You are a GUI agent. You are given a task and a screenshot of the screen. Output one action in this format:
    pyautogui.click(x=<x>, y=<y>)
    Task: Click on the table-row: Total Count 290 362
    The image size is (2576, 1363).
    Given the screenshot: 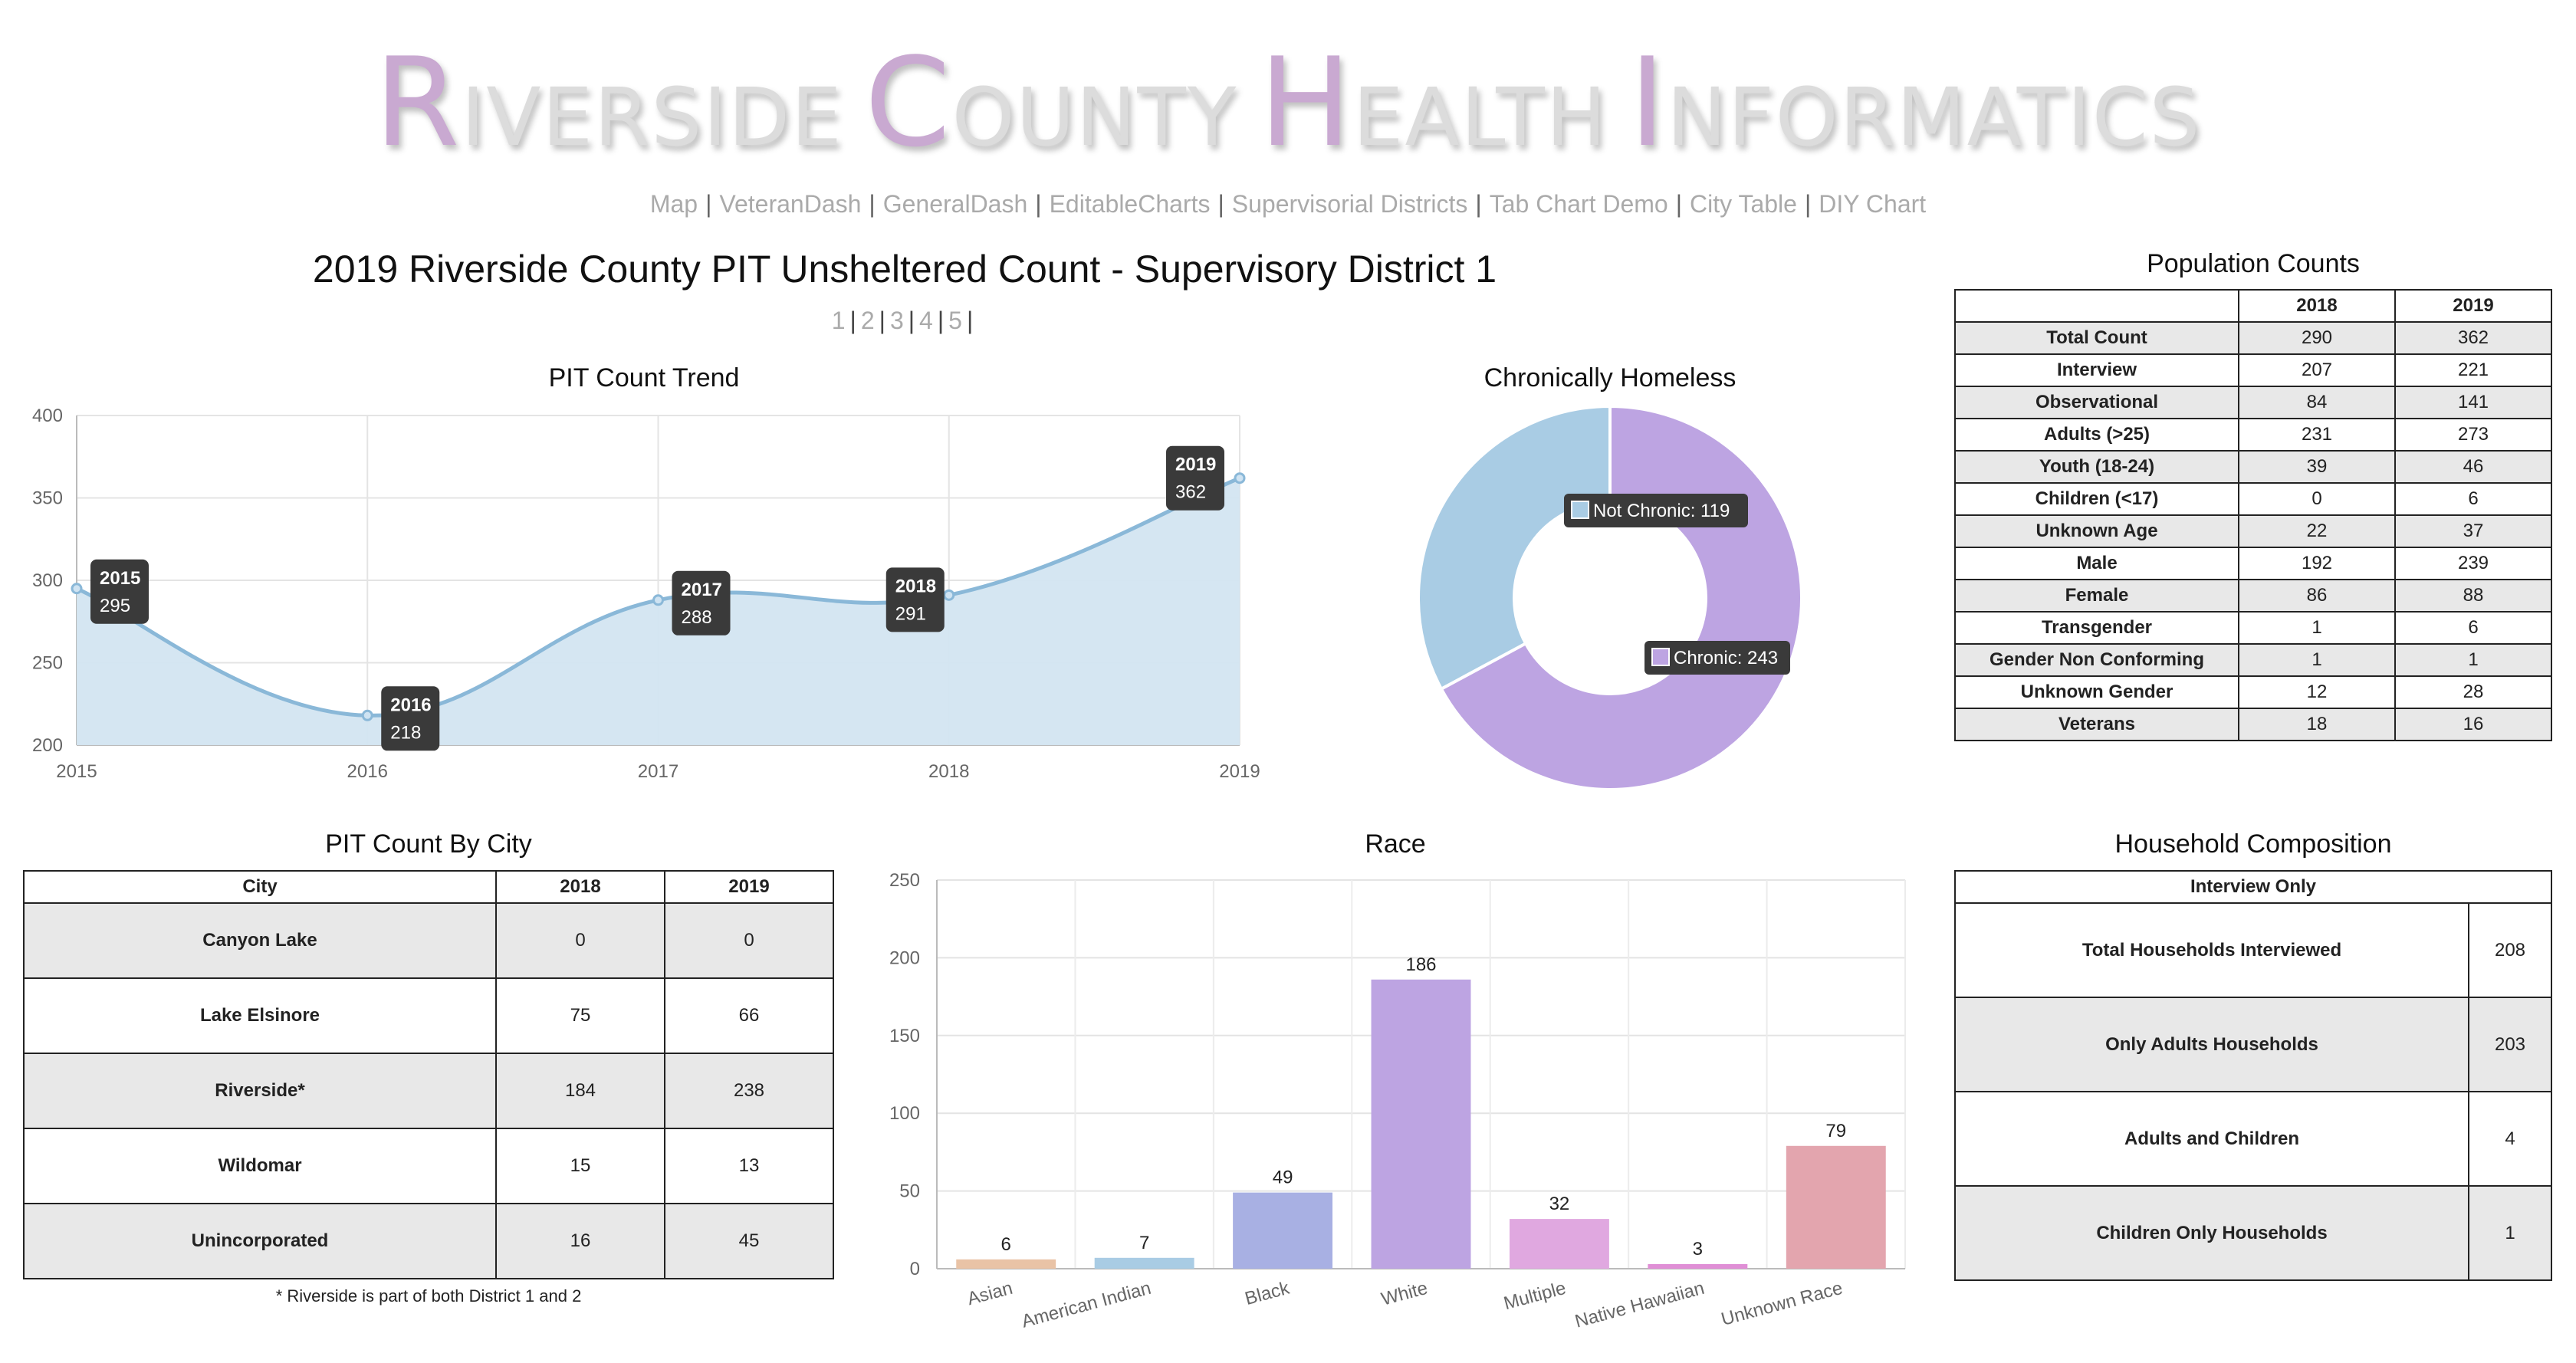 What is the action you would take?
    pyautogui.click(x=2253, y=338)
    